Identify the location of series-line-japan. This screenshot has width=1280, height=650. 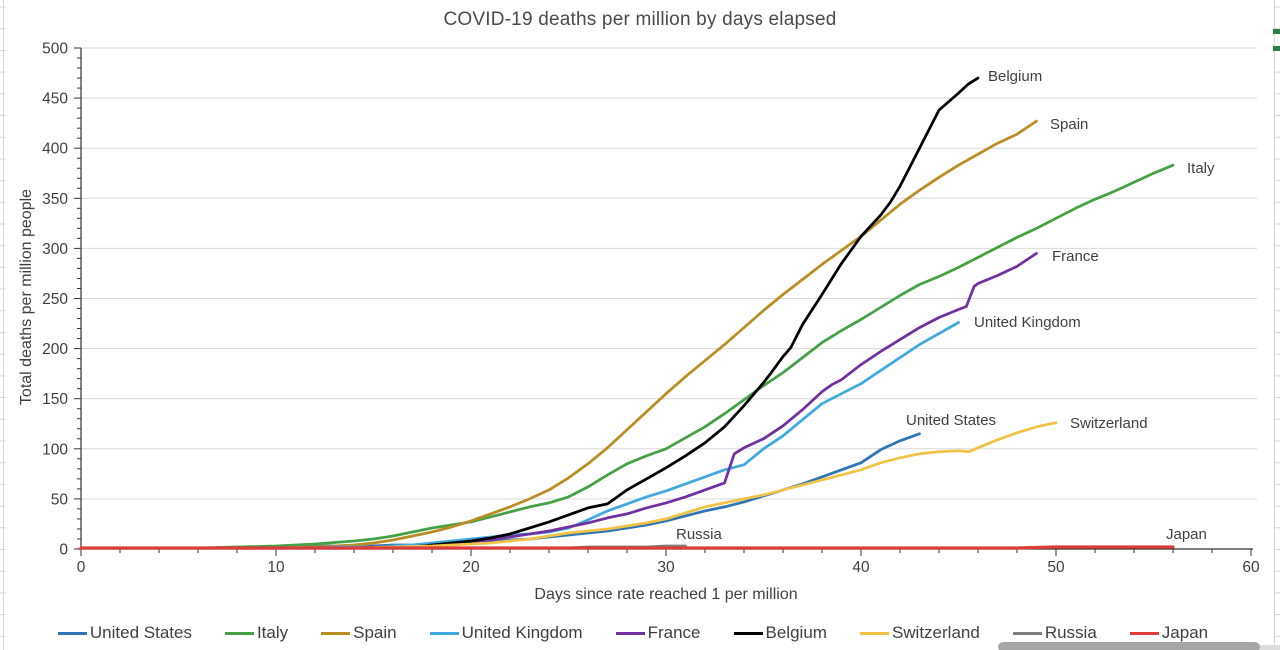
(627, 547).